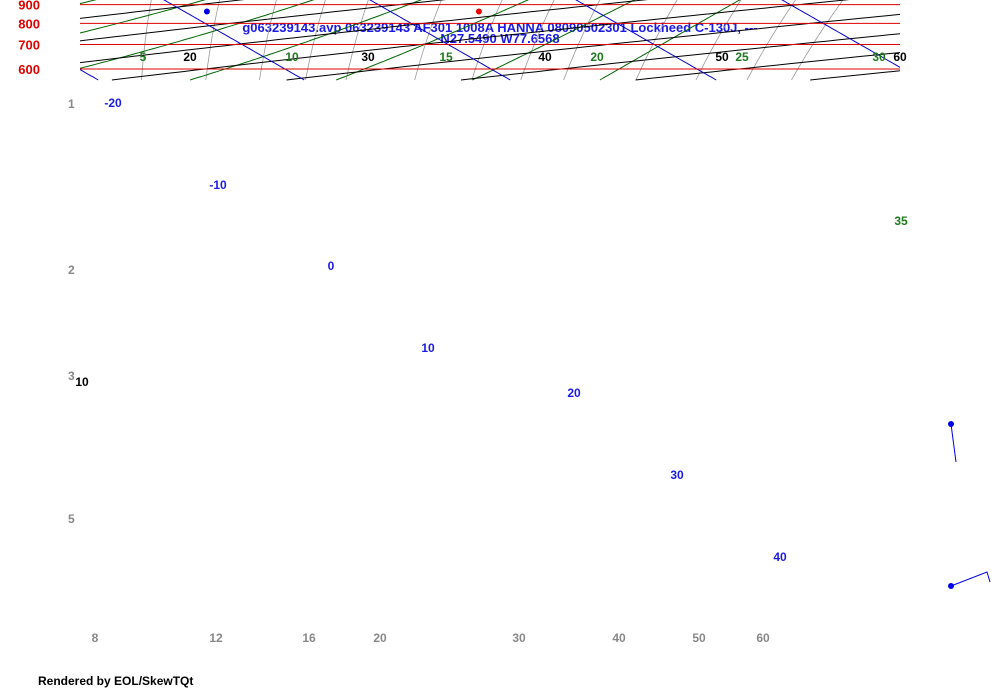  I want to click on dry-adiabat-label: 60, so click(900, 57).